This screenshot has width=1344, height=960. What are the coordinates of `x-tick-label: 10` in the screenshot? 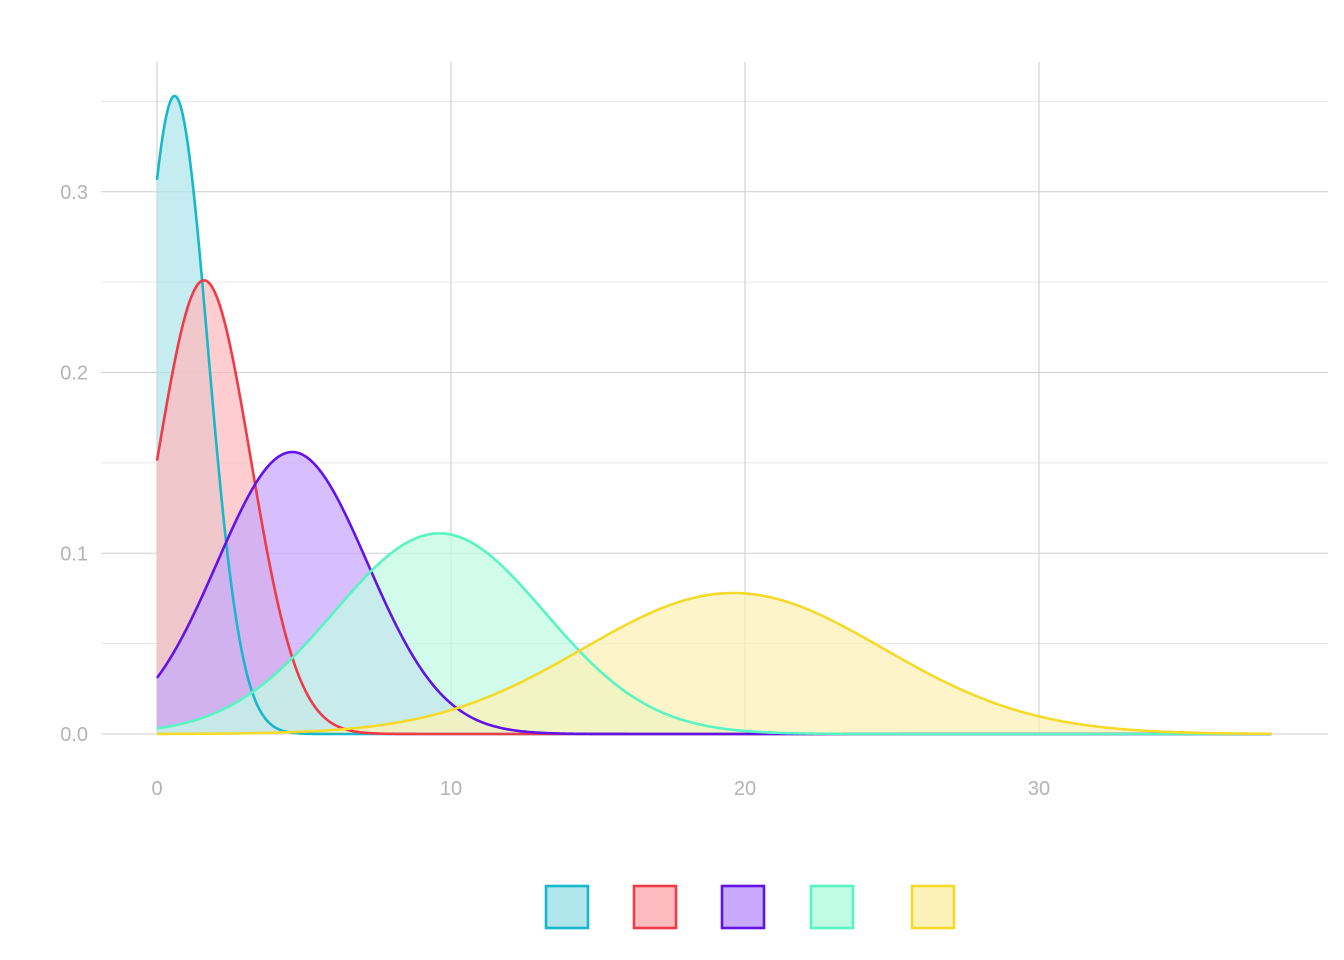 It's located at (451, 789).